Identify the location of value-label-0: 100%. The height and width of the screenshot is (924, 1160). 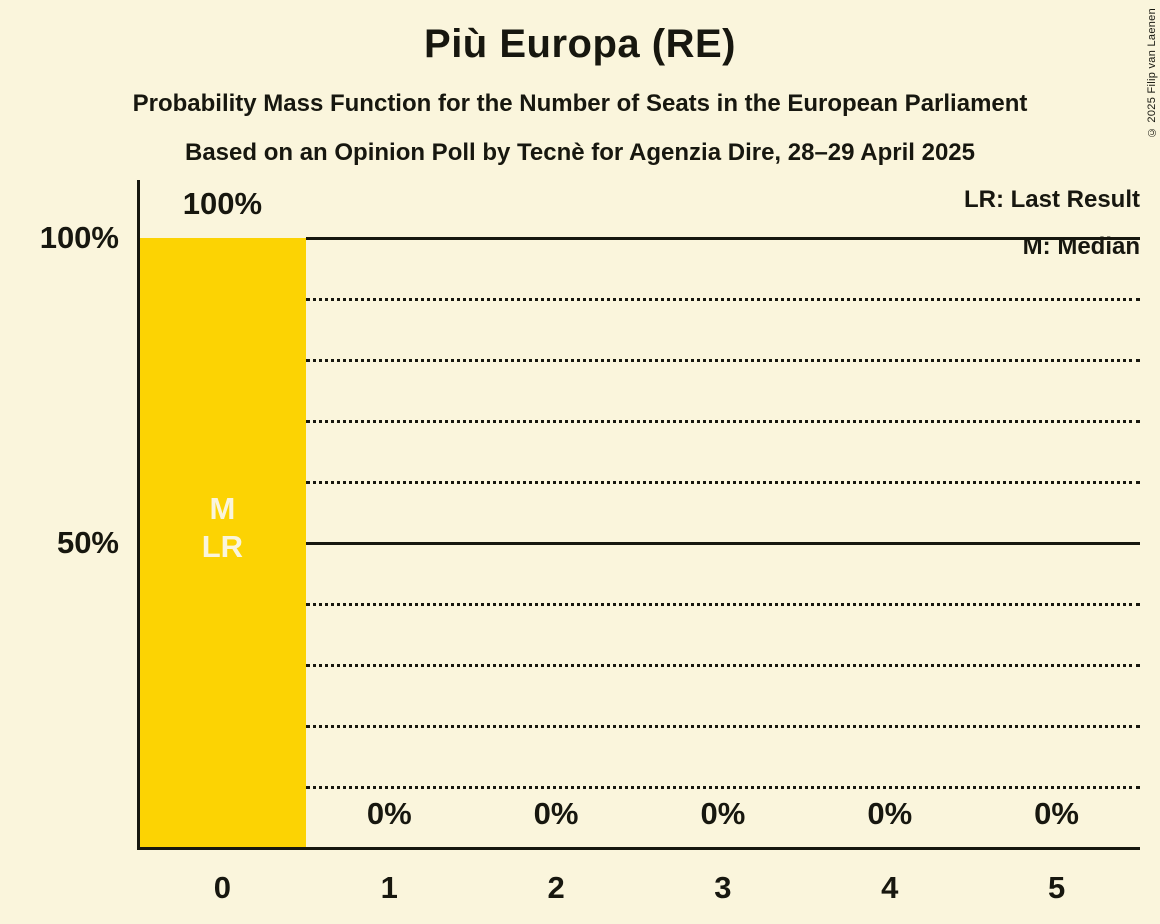
(222, 203).